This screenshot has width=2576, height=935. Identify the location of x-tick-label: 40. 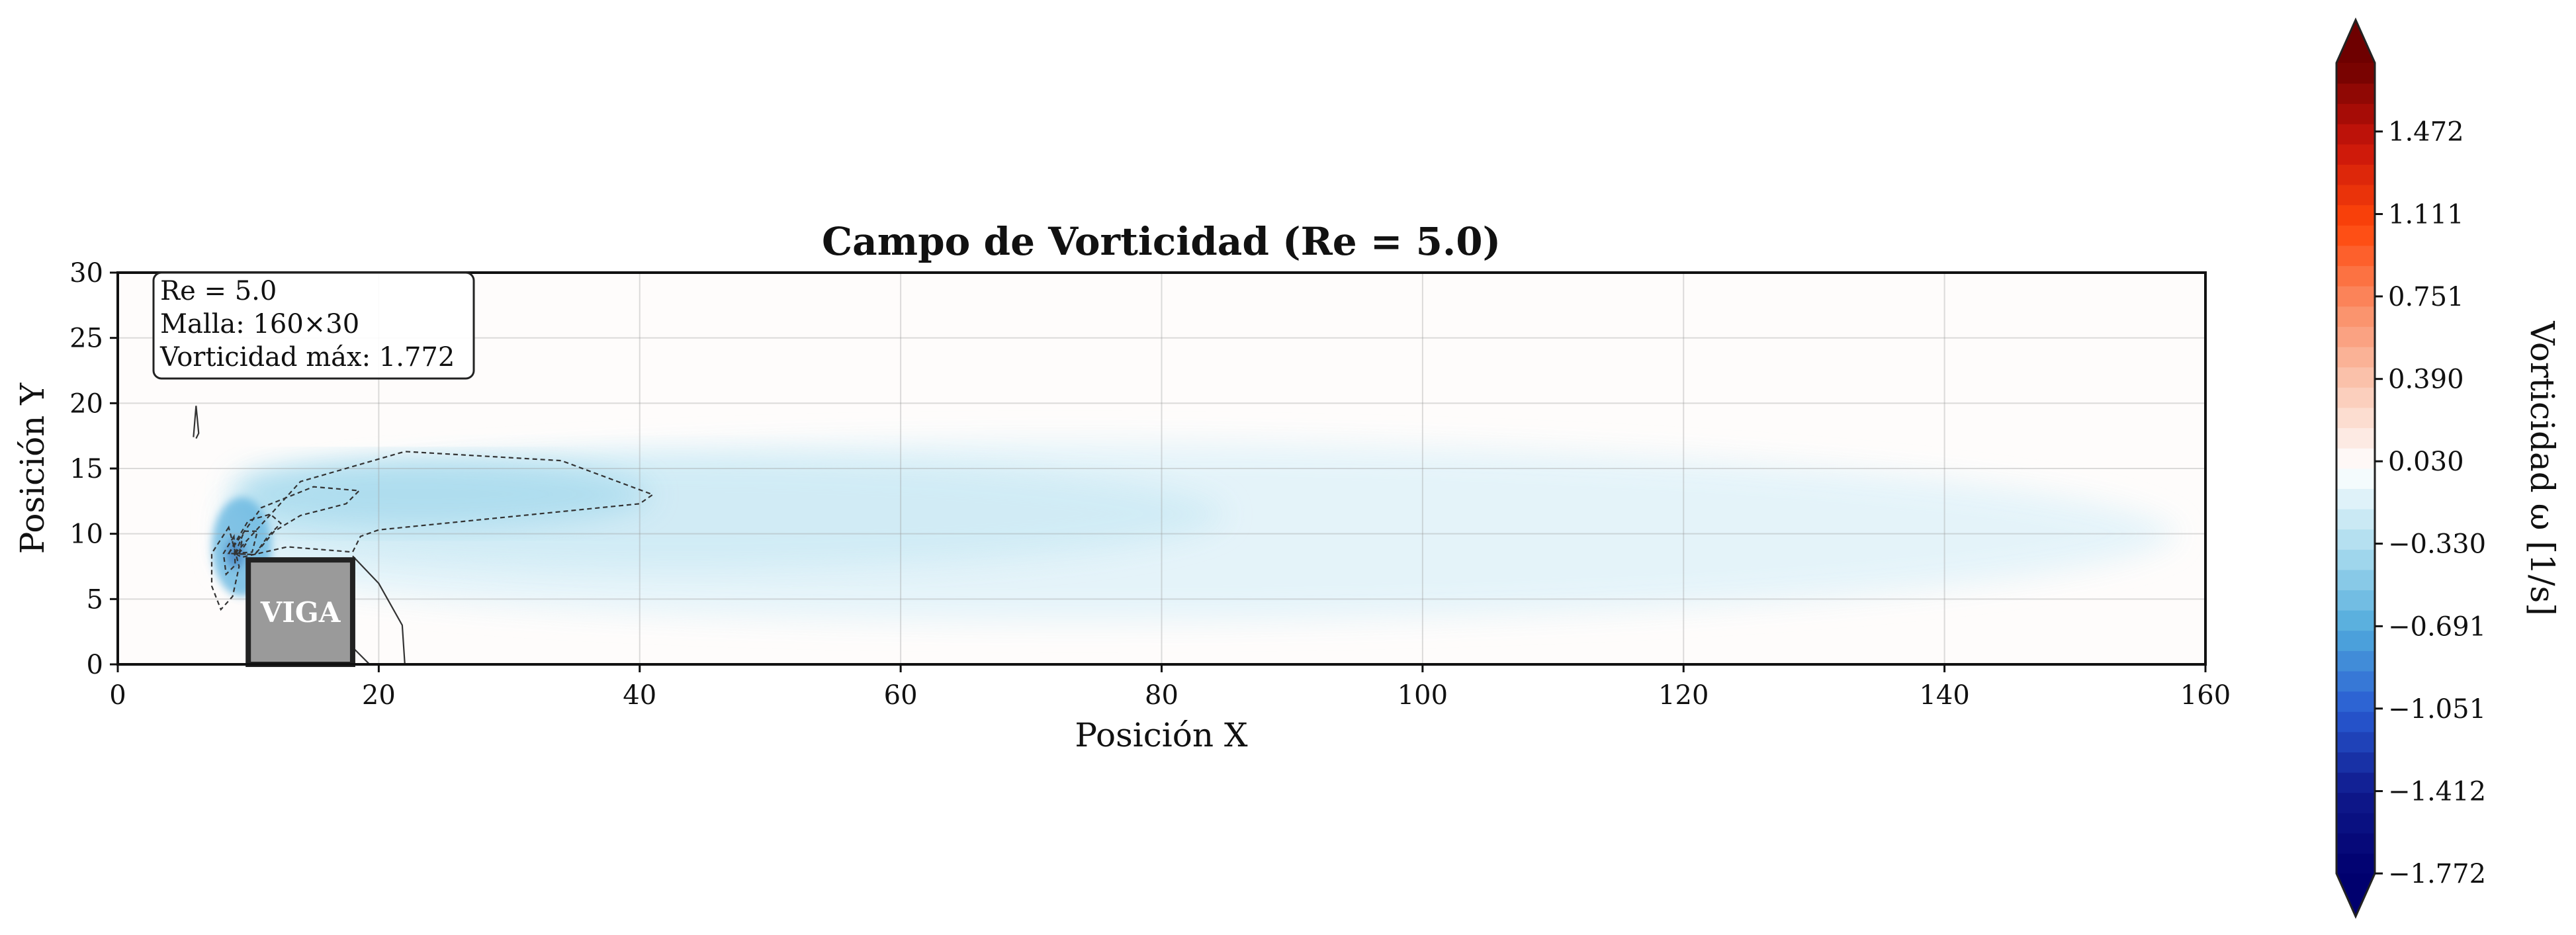
(639, 695).